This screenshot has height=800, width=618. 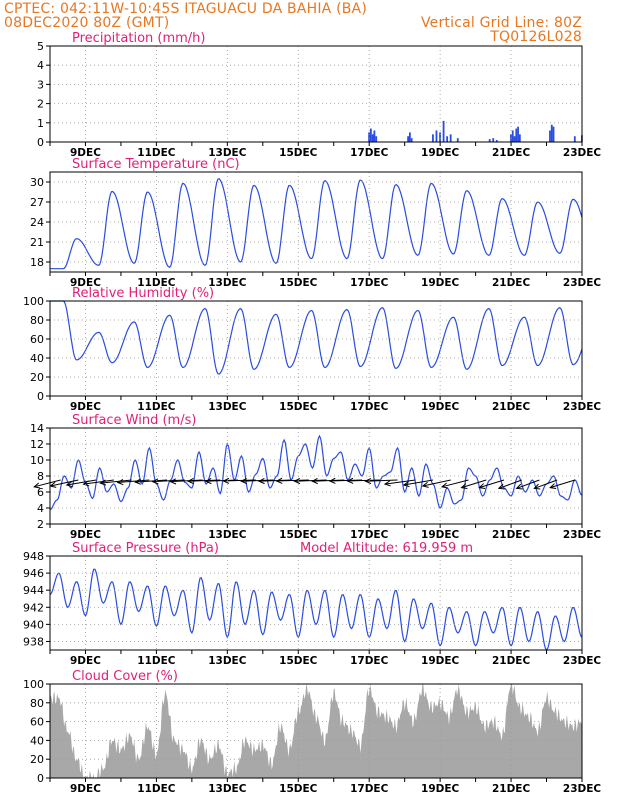 What do you see at coordinates (134, 420) in the screenshot?
I see `panel-title: Surface Wind (m/s)` at bounding box center [134, 420].